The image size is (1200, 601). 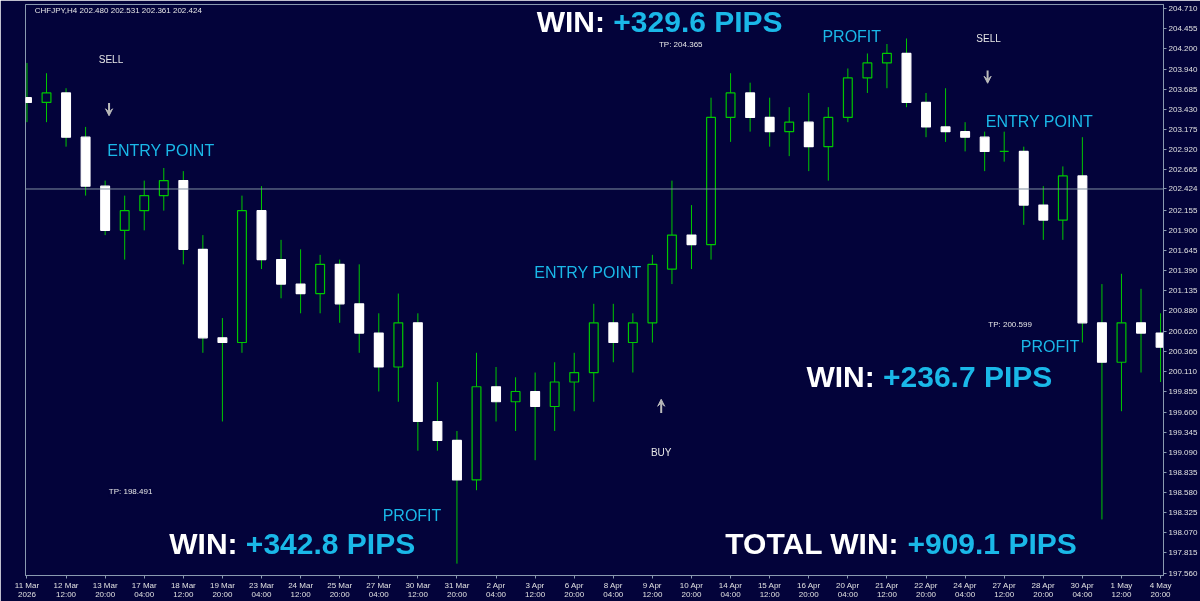 What do you see at coordinates (1183, 291) in the screenshot?
I see `y-tick-label: 201.135` at bounding box center [1183, 291].